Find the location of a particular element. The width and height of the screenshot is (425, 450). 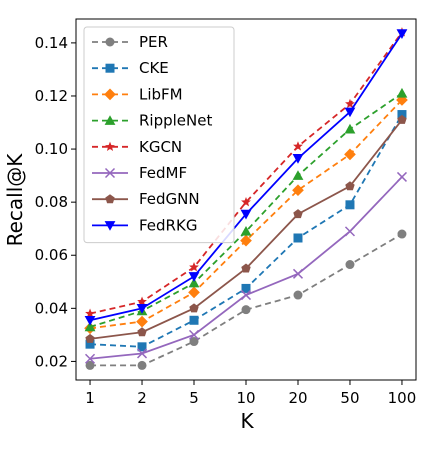

x-tick-label: 10 is located at coordinates (245, 398).